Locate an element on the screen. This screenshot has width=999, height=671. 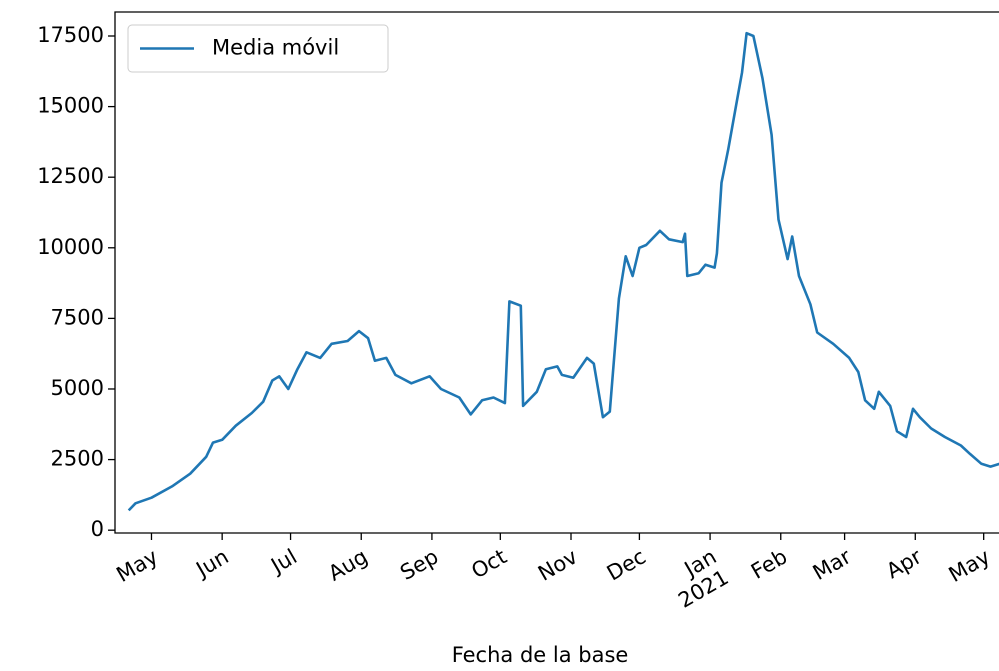
legend-box is located at coordinates (258, 48).